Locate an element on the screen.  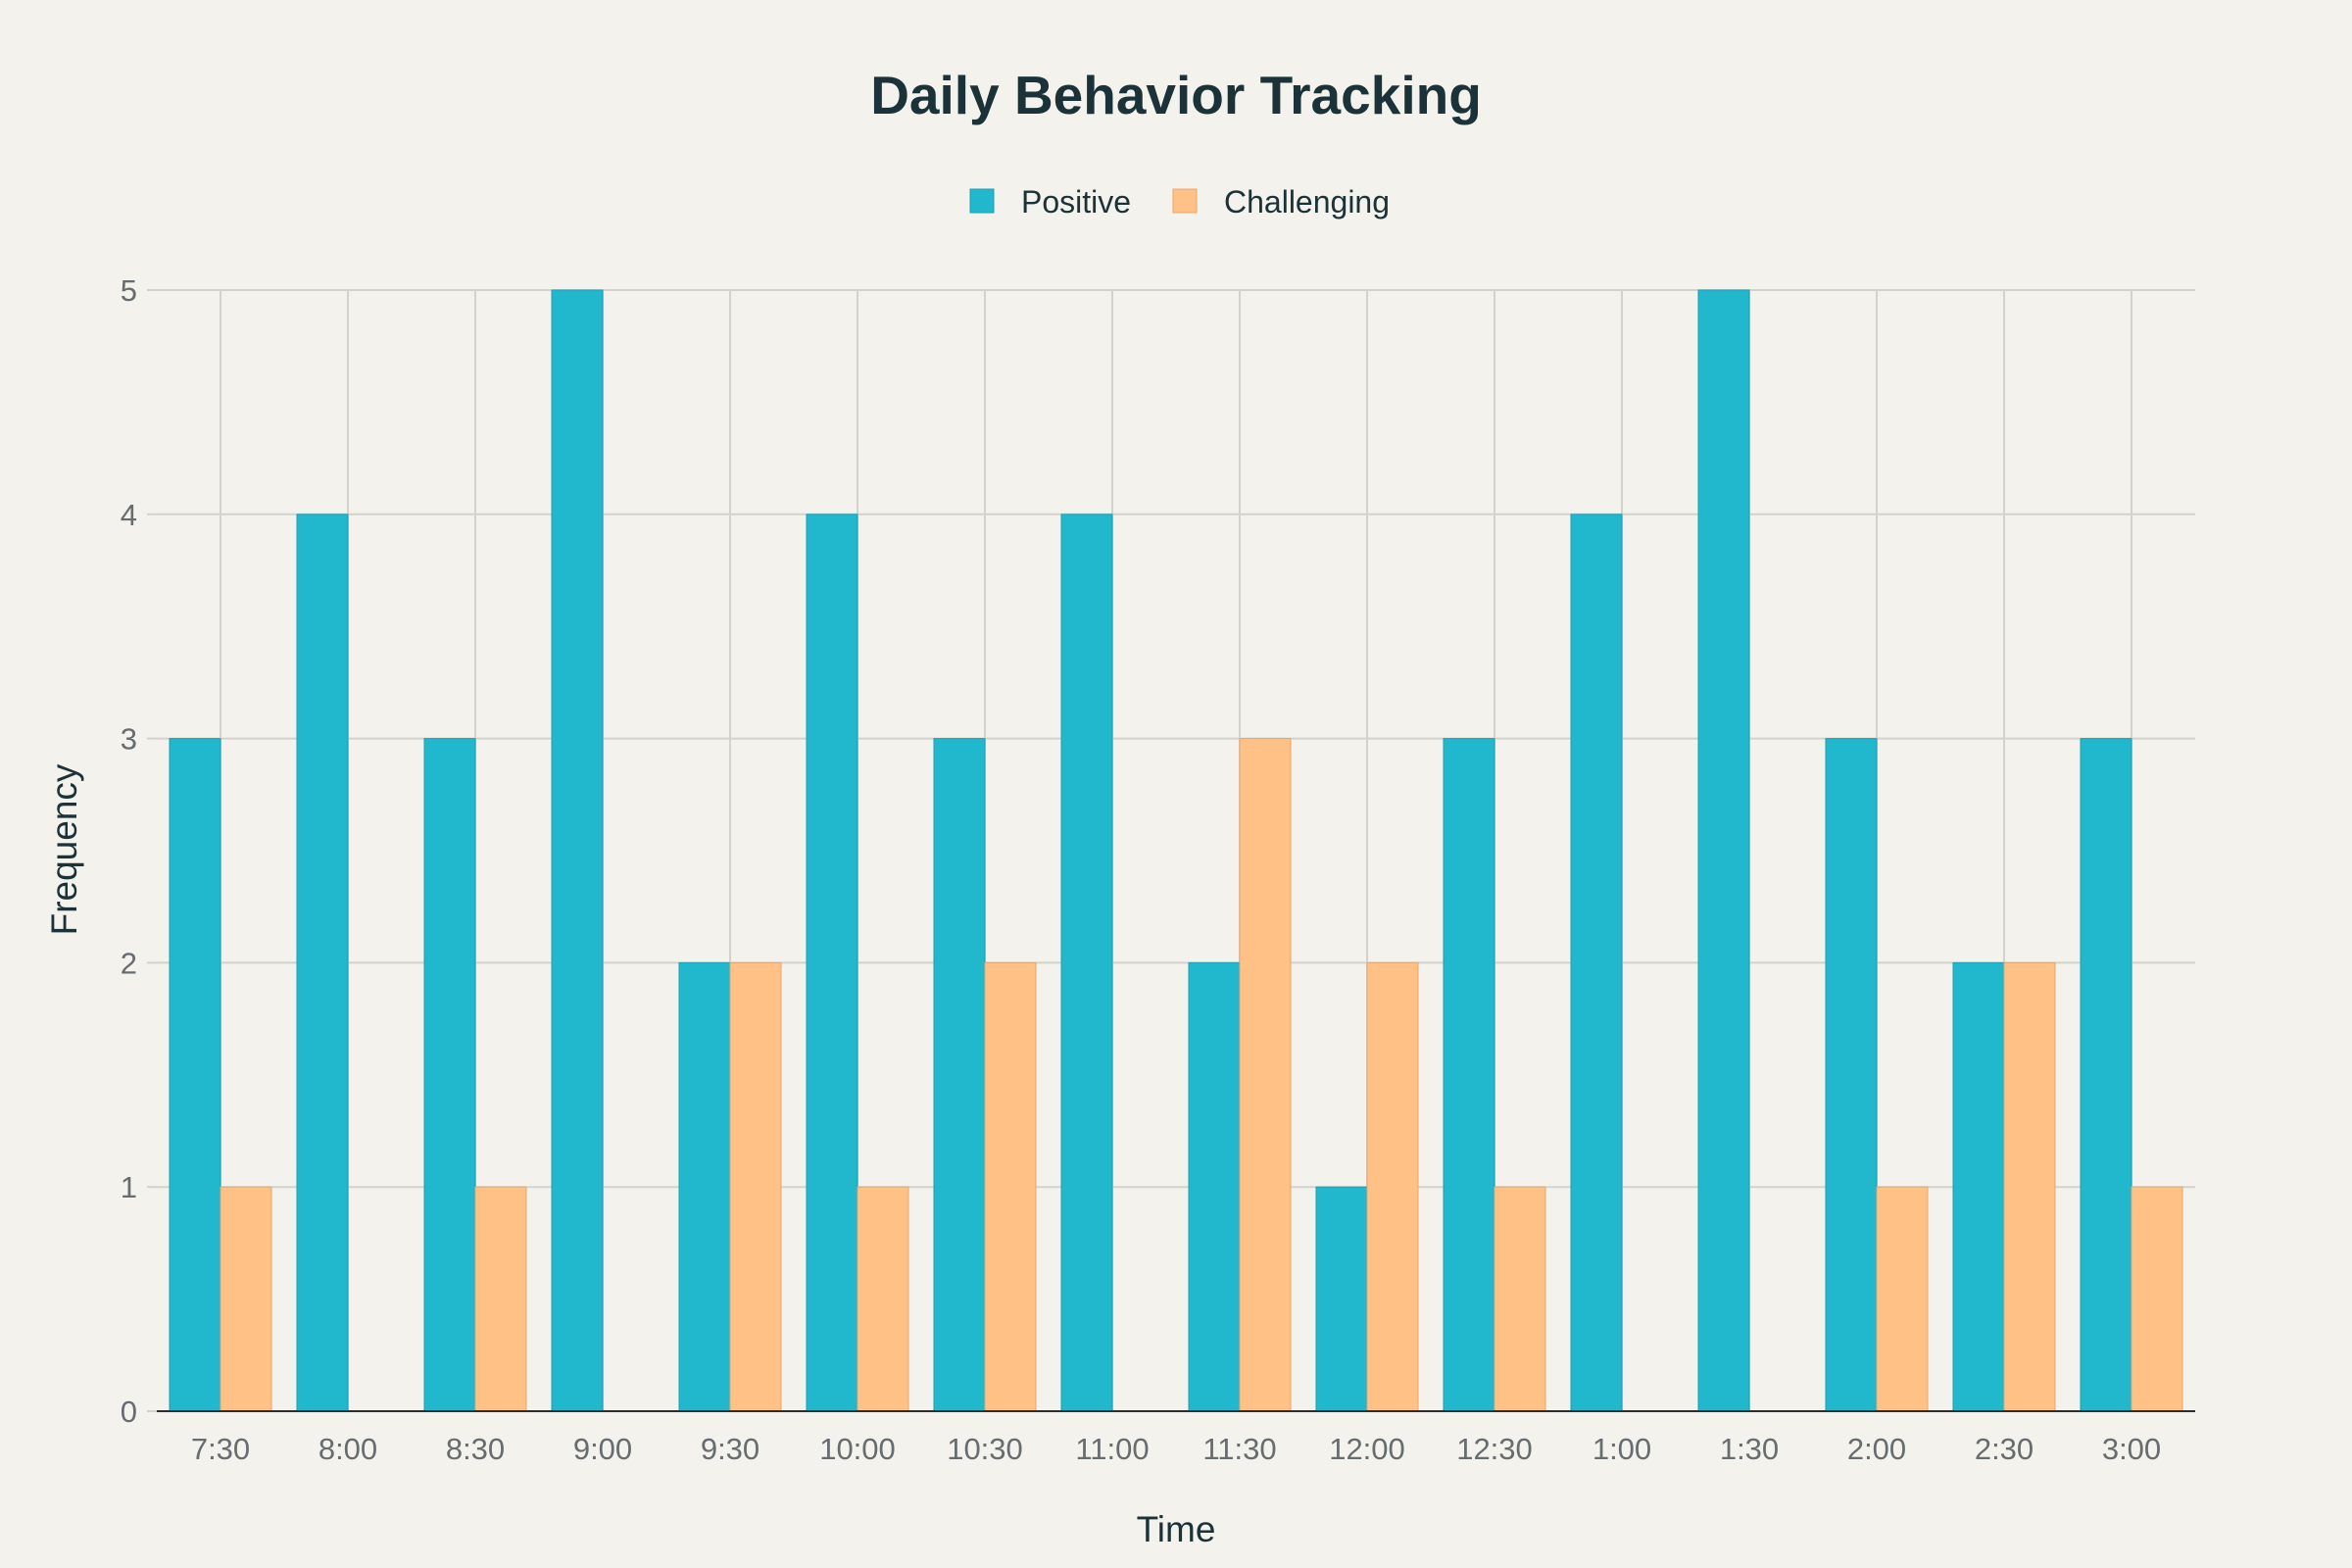
y-tick-label: 0 is located at coordinates (129, 1412).